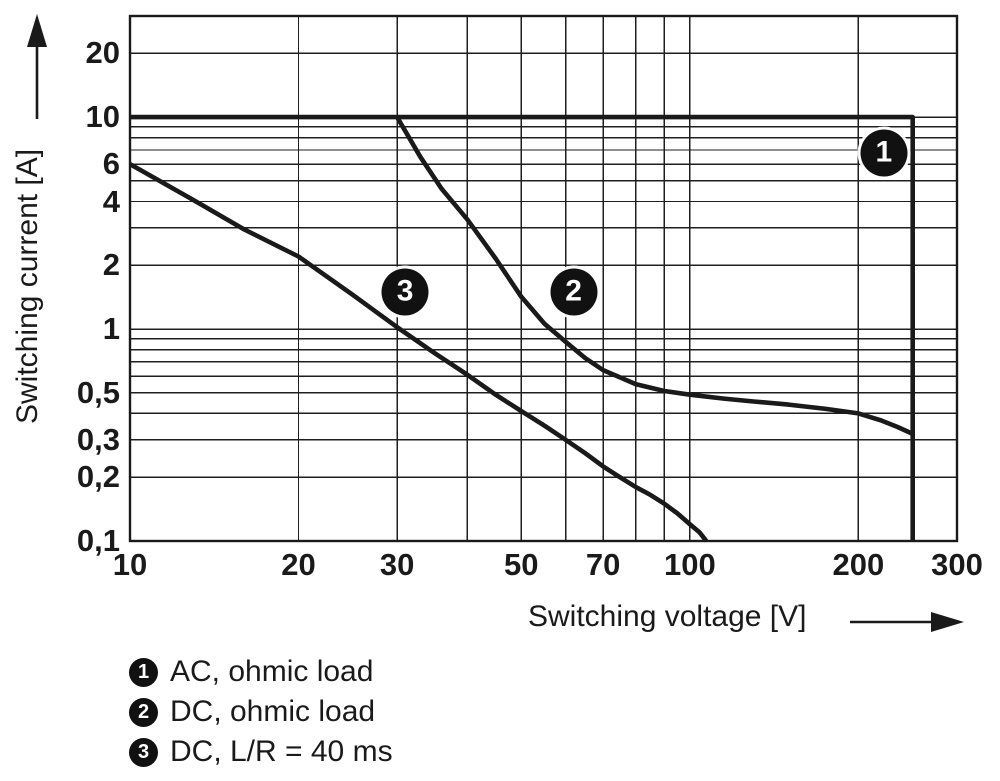  What do you see at coordinates (690, 564) in the screenshot?
I see `x-tick-label: 100` at bounding box center [690, 564].